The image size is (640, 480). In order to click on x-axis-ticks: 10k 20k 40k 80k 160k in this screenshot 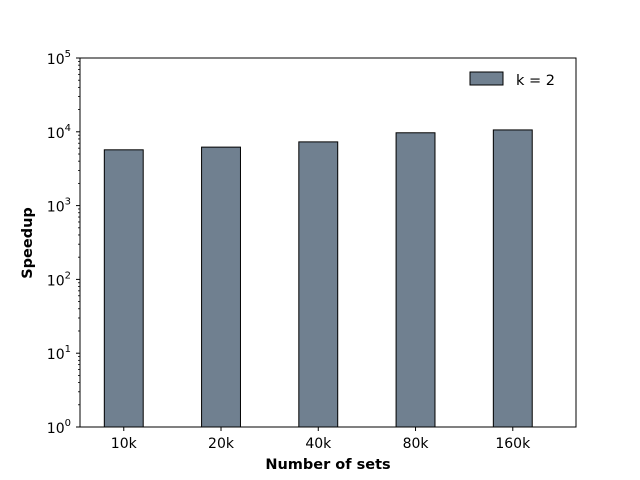, I will do `click(321, 439)`.